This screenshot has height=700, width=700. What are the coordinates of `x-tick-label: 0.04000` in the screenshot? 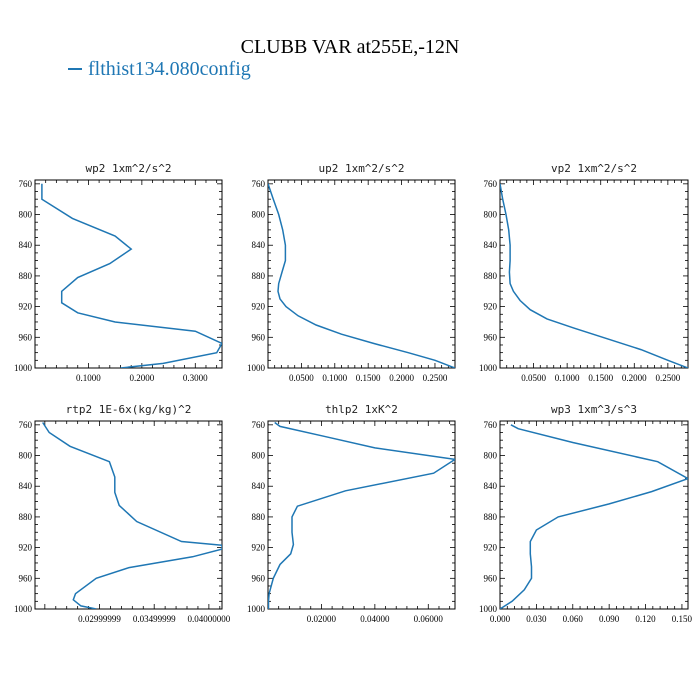 It's located at (375, 619).